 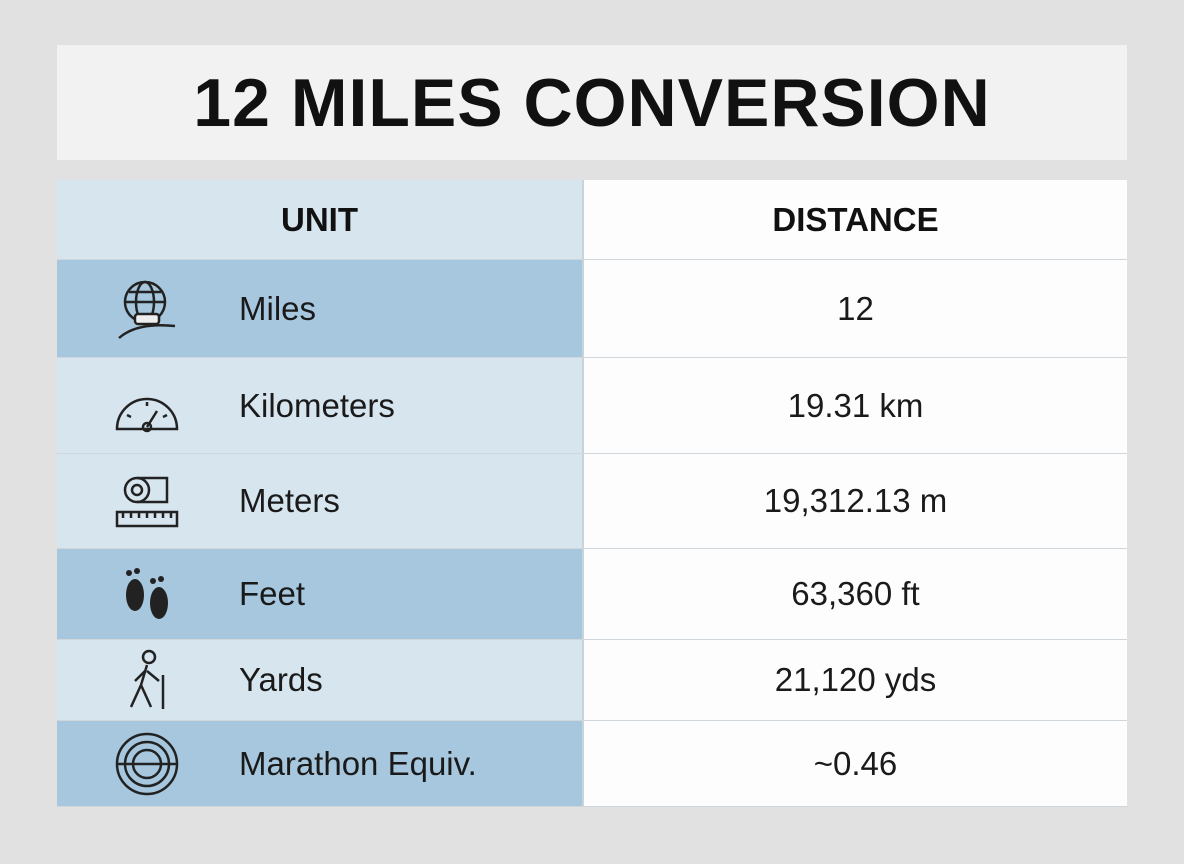 I want to click on unit-name: Marathon Equiv., so click(x=358, y=763).